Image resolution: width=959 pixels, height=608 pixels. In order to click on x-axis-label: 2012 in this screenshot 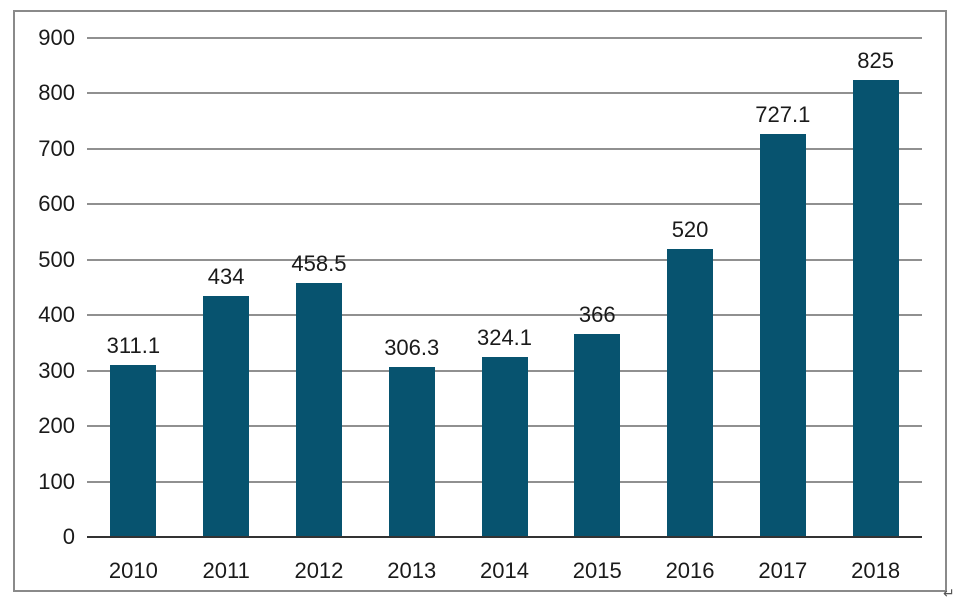, I will do `click(319, 570)`.